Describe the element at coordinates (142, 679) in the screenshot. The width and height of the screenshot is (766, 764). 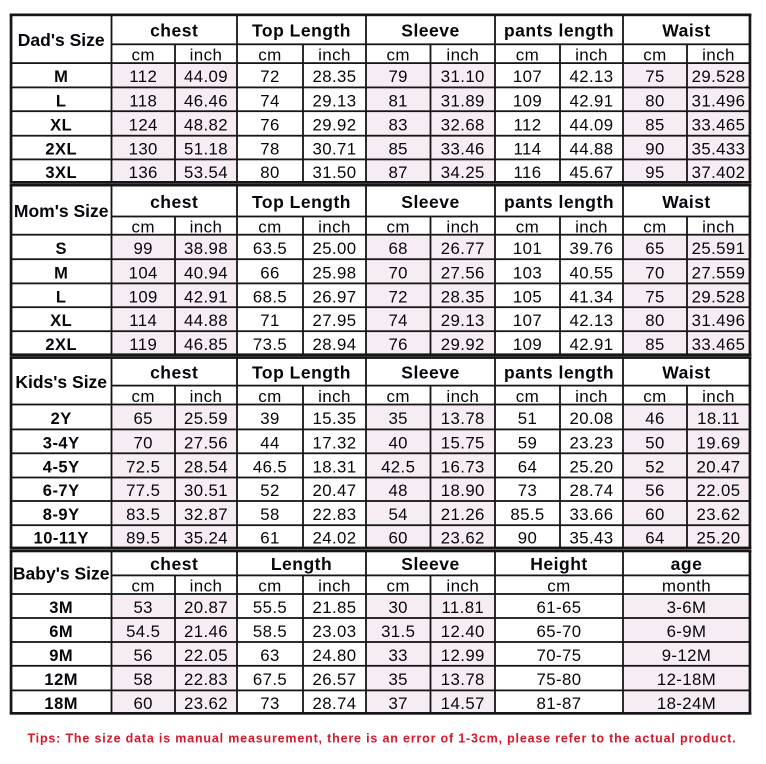
I see `svg-text: 58` at that location.